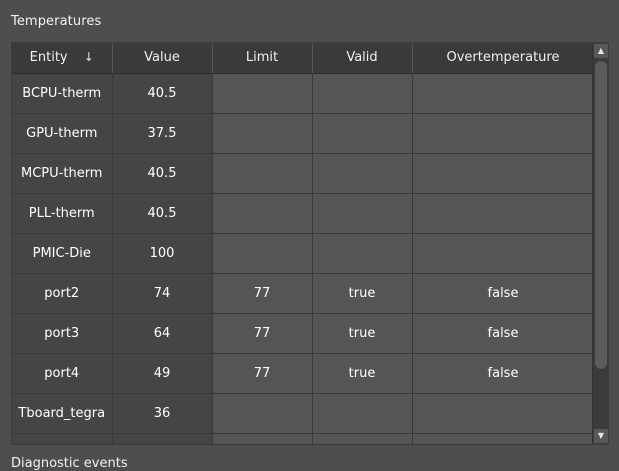 This screenshot has height=471, width=619. Describe the element at coordinates (162, 253) in the screenshot. I see `cell-value: 100` at that location.